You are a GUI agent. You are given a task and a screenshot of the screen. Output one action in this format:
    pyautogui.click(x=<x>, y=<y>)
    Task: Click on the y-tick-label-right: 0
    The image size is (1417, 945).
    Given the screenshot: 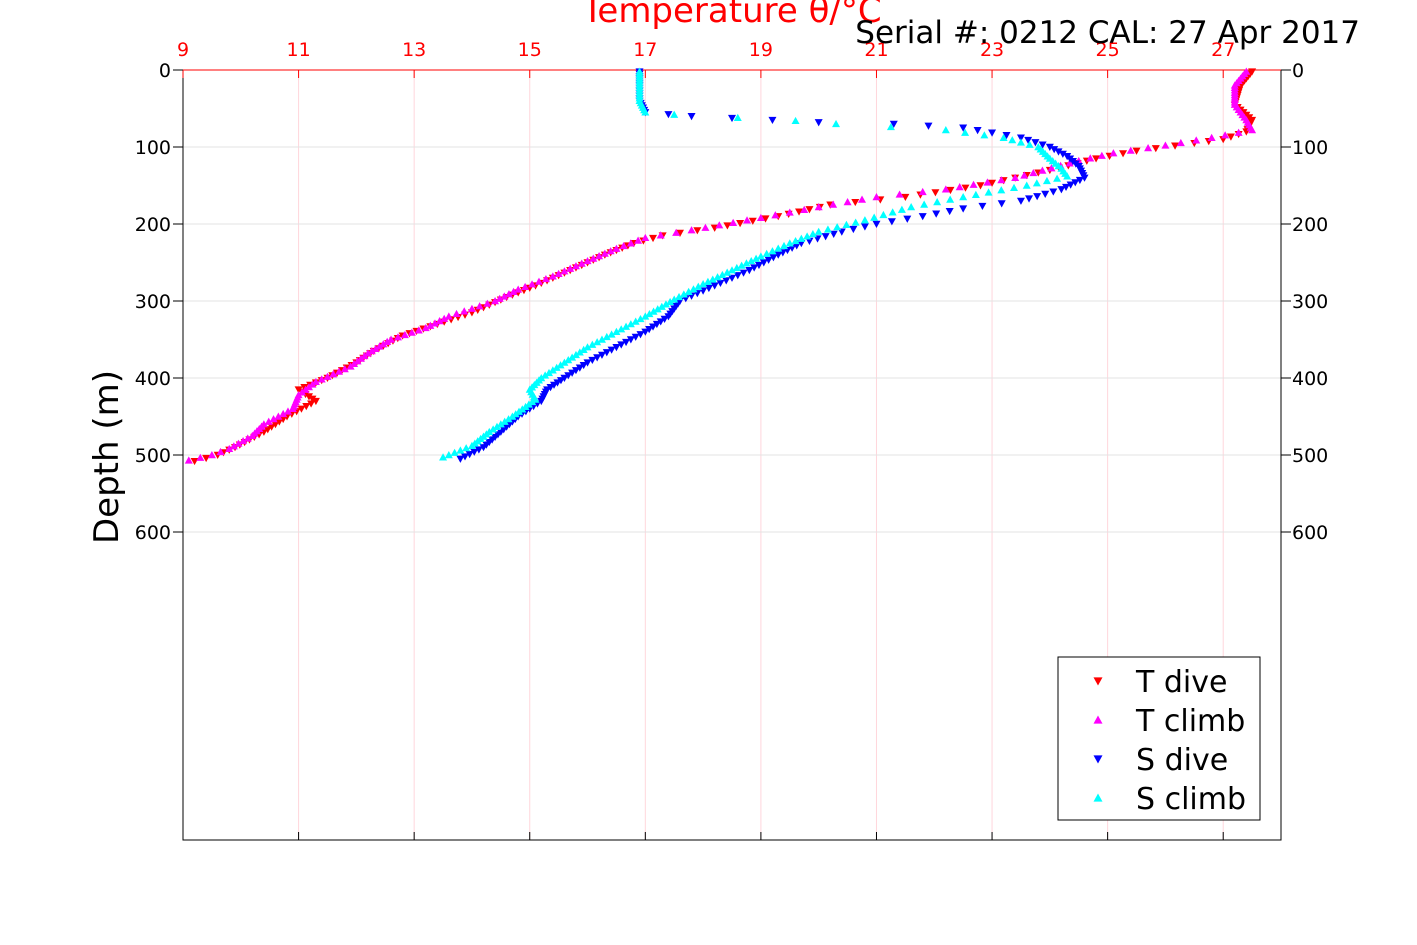 What is the action you would take?
    pyautogui.click(x=1298, y=71)
    